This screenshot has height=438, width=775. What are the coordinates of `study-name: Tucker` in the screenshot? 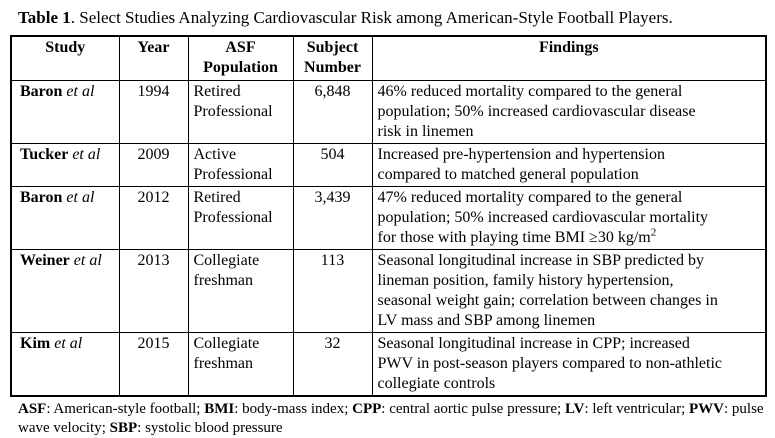 It's located at (44, 154).